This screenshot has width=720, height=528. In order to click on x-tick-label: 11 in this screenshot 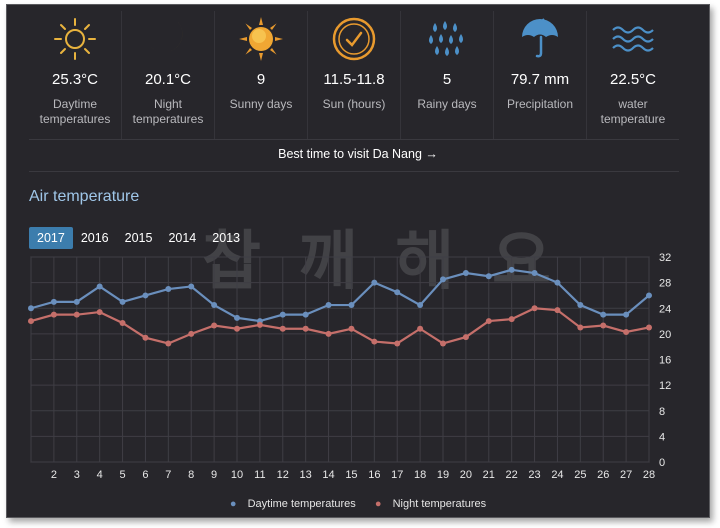, I will do `click(259, 475)`.